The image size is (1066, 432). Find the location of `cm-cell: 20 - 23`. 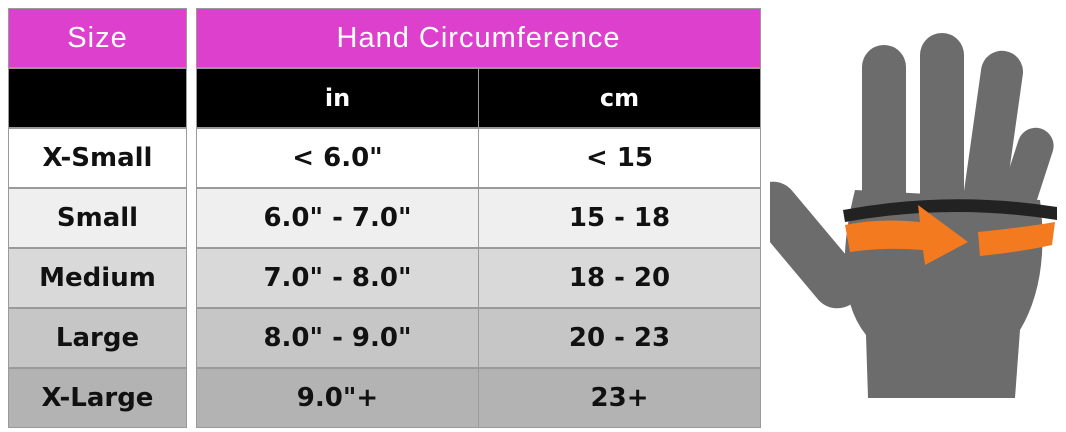

cm-cell: 20 - 23 is located at coordinates (619, 338).